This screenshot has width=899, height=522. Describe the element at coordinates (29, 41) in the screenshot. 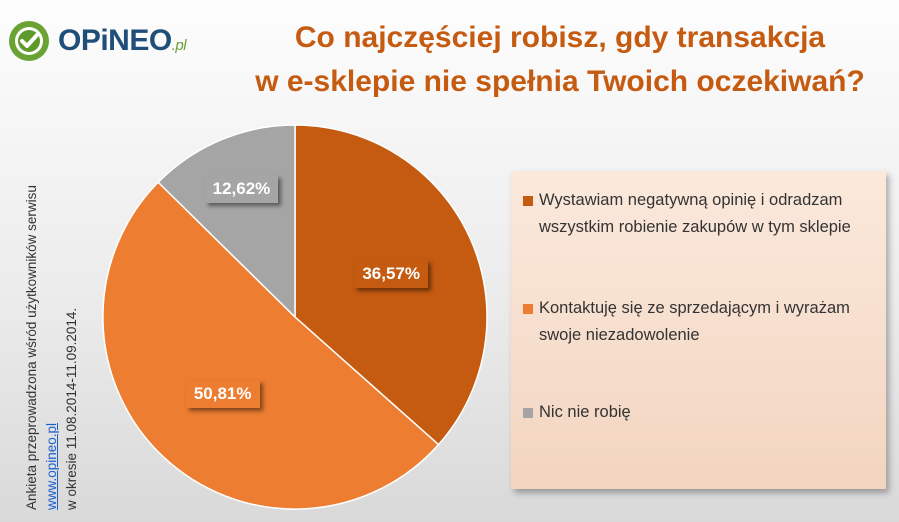

I see `checkmark-badge-icon` at that location.